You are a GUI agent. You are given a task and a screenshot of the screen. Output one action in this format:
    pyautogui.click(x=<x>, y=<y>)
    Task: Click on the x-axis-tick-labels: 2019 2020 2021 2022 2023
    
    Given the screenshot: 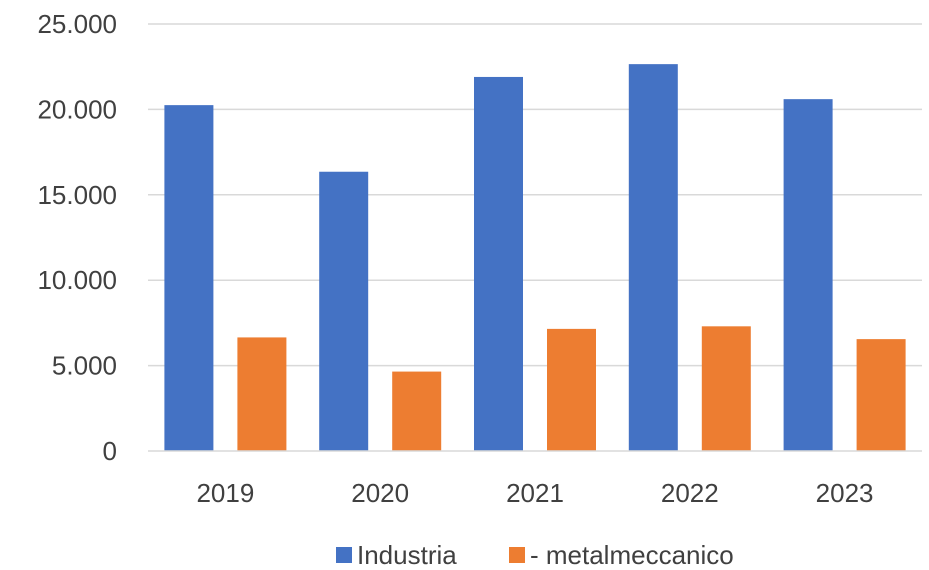 What is the action you would take?
    pyautogui.click(x=534, y=493)
    